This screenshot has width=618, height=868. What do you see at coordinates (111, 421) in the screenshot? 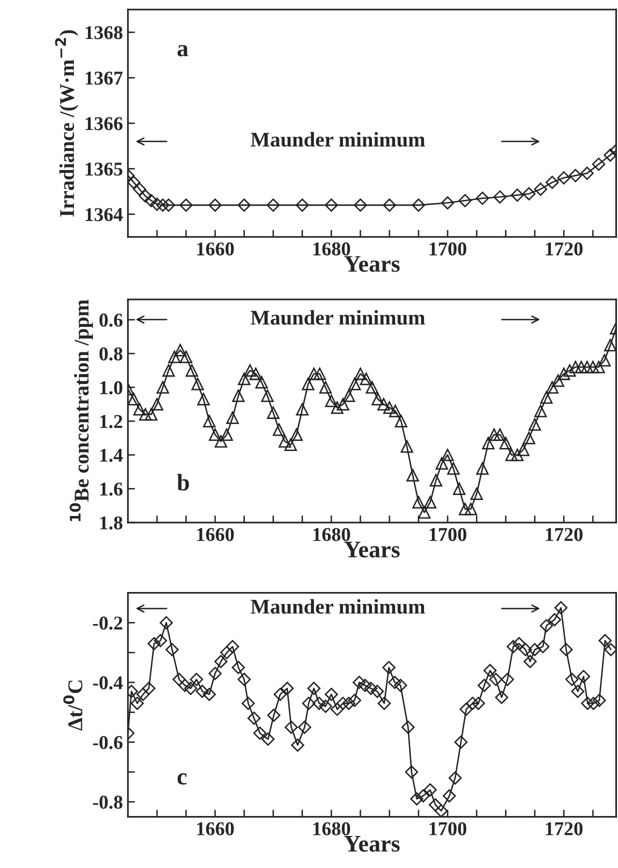
I see `y-tick-label: 1.2` at bounding box center [111, 421].